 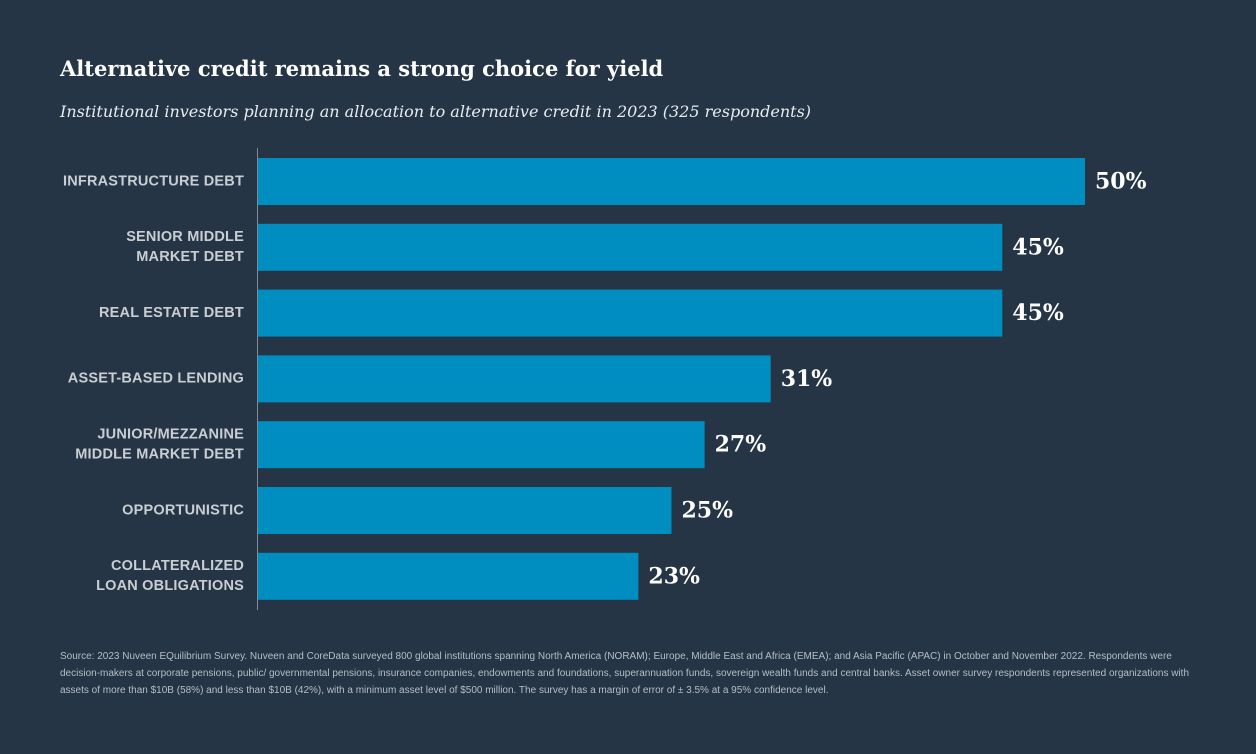 I want to click on bar-value-label: 50%, so click(x=1121, y=182).